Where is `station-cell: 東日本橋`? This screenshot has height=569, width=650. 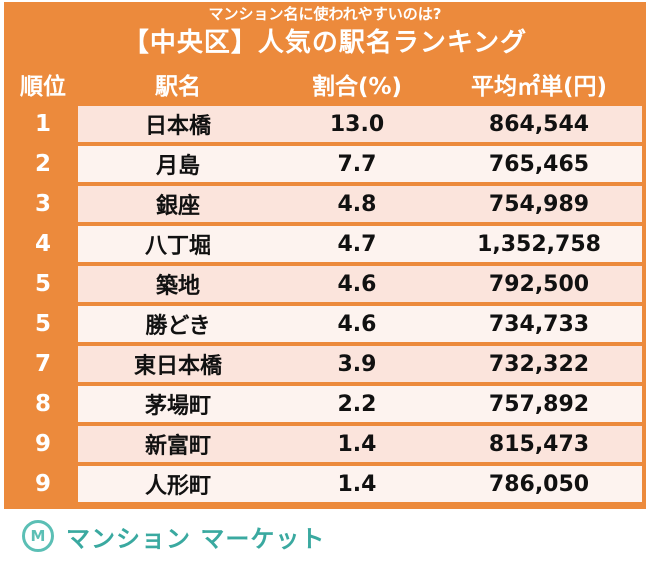
station-cell: 東日本橋 is located at coordinates (178, 364).